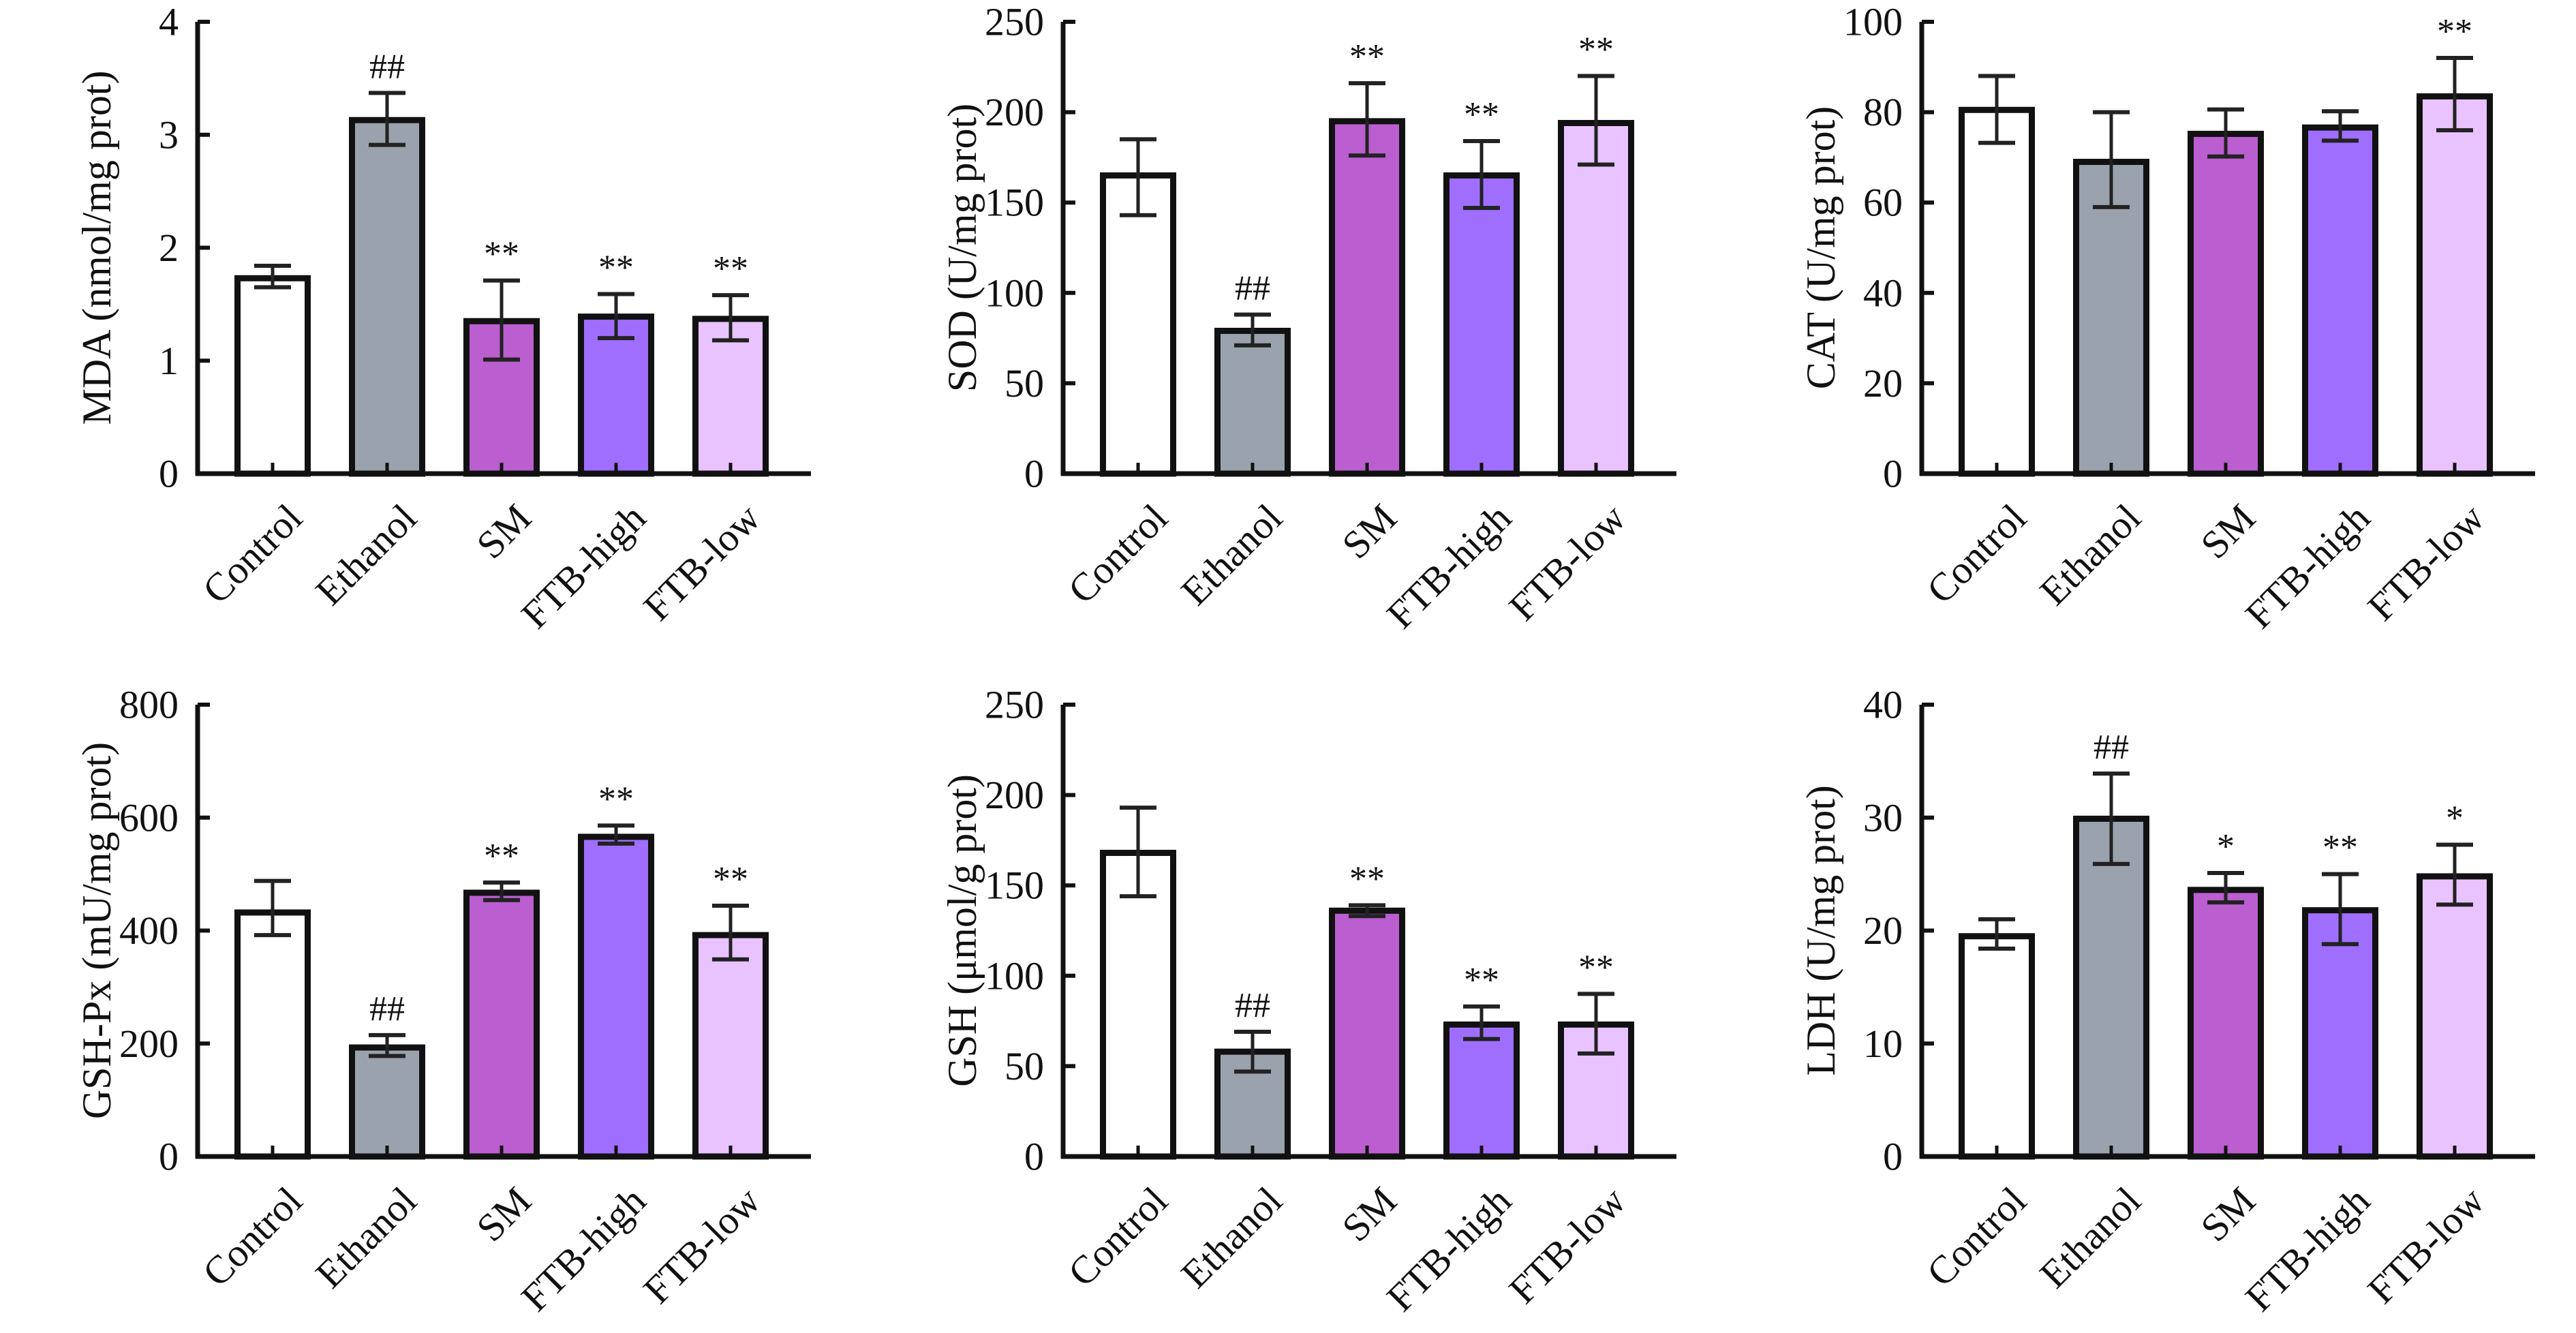  I want to click on y-tick-label: 400, so click(149, 930).